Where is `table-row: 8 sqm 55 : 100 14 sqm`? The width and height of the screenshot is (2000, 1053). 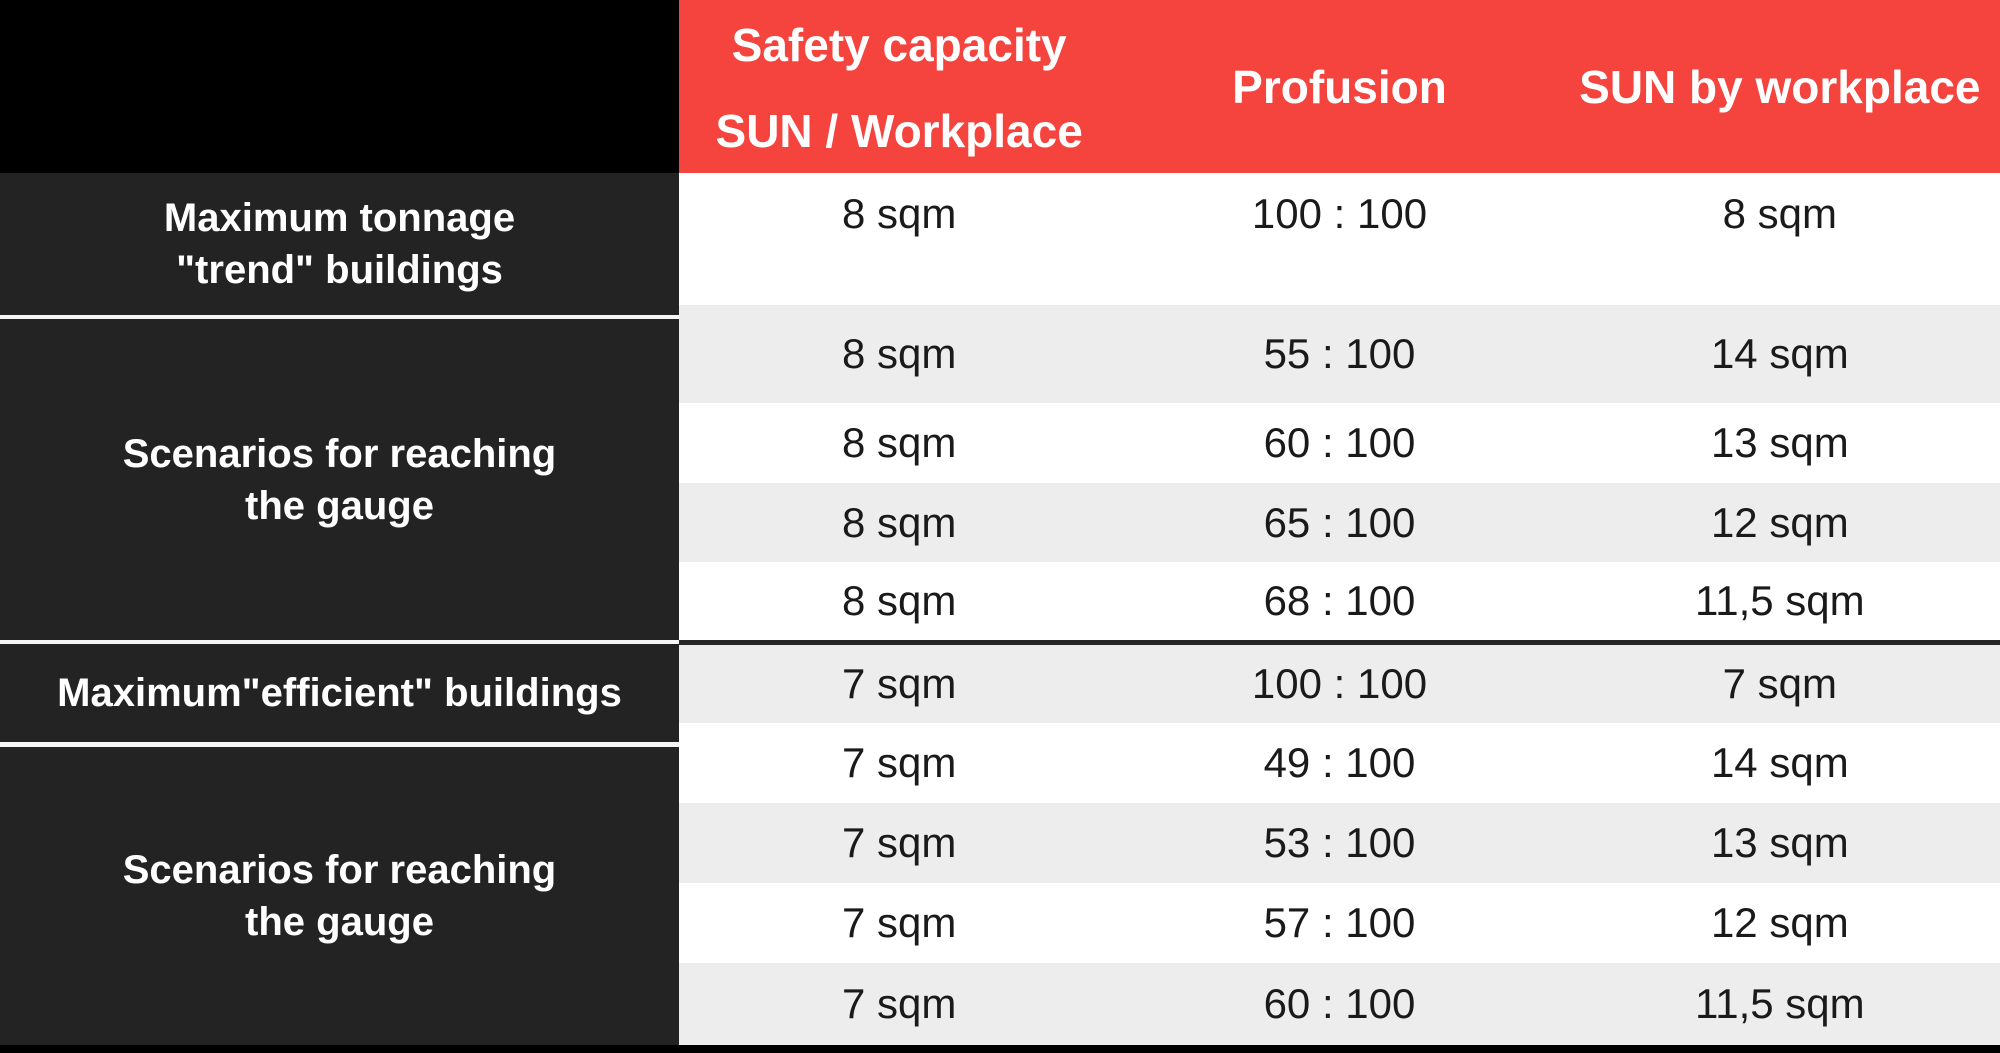 table-row: 8 sqm 55 : 100 14 sqm is located at coordinates (1339, 354).